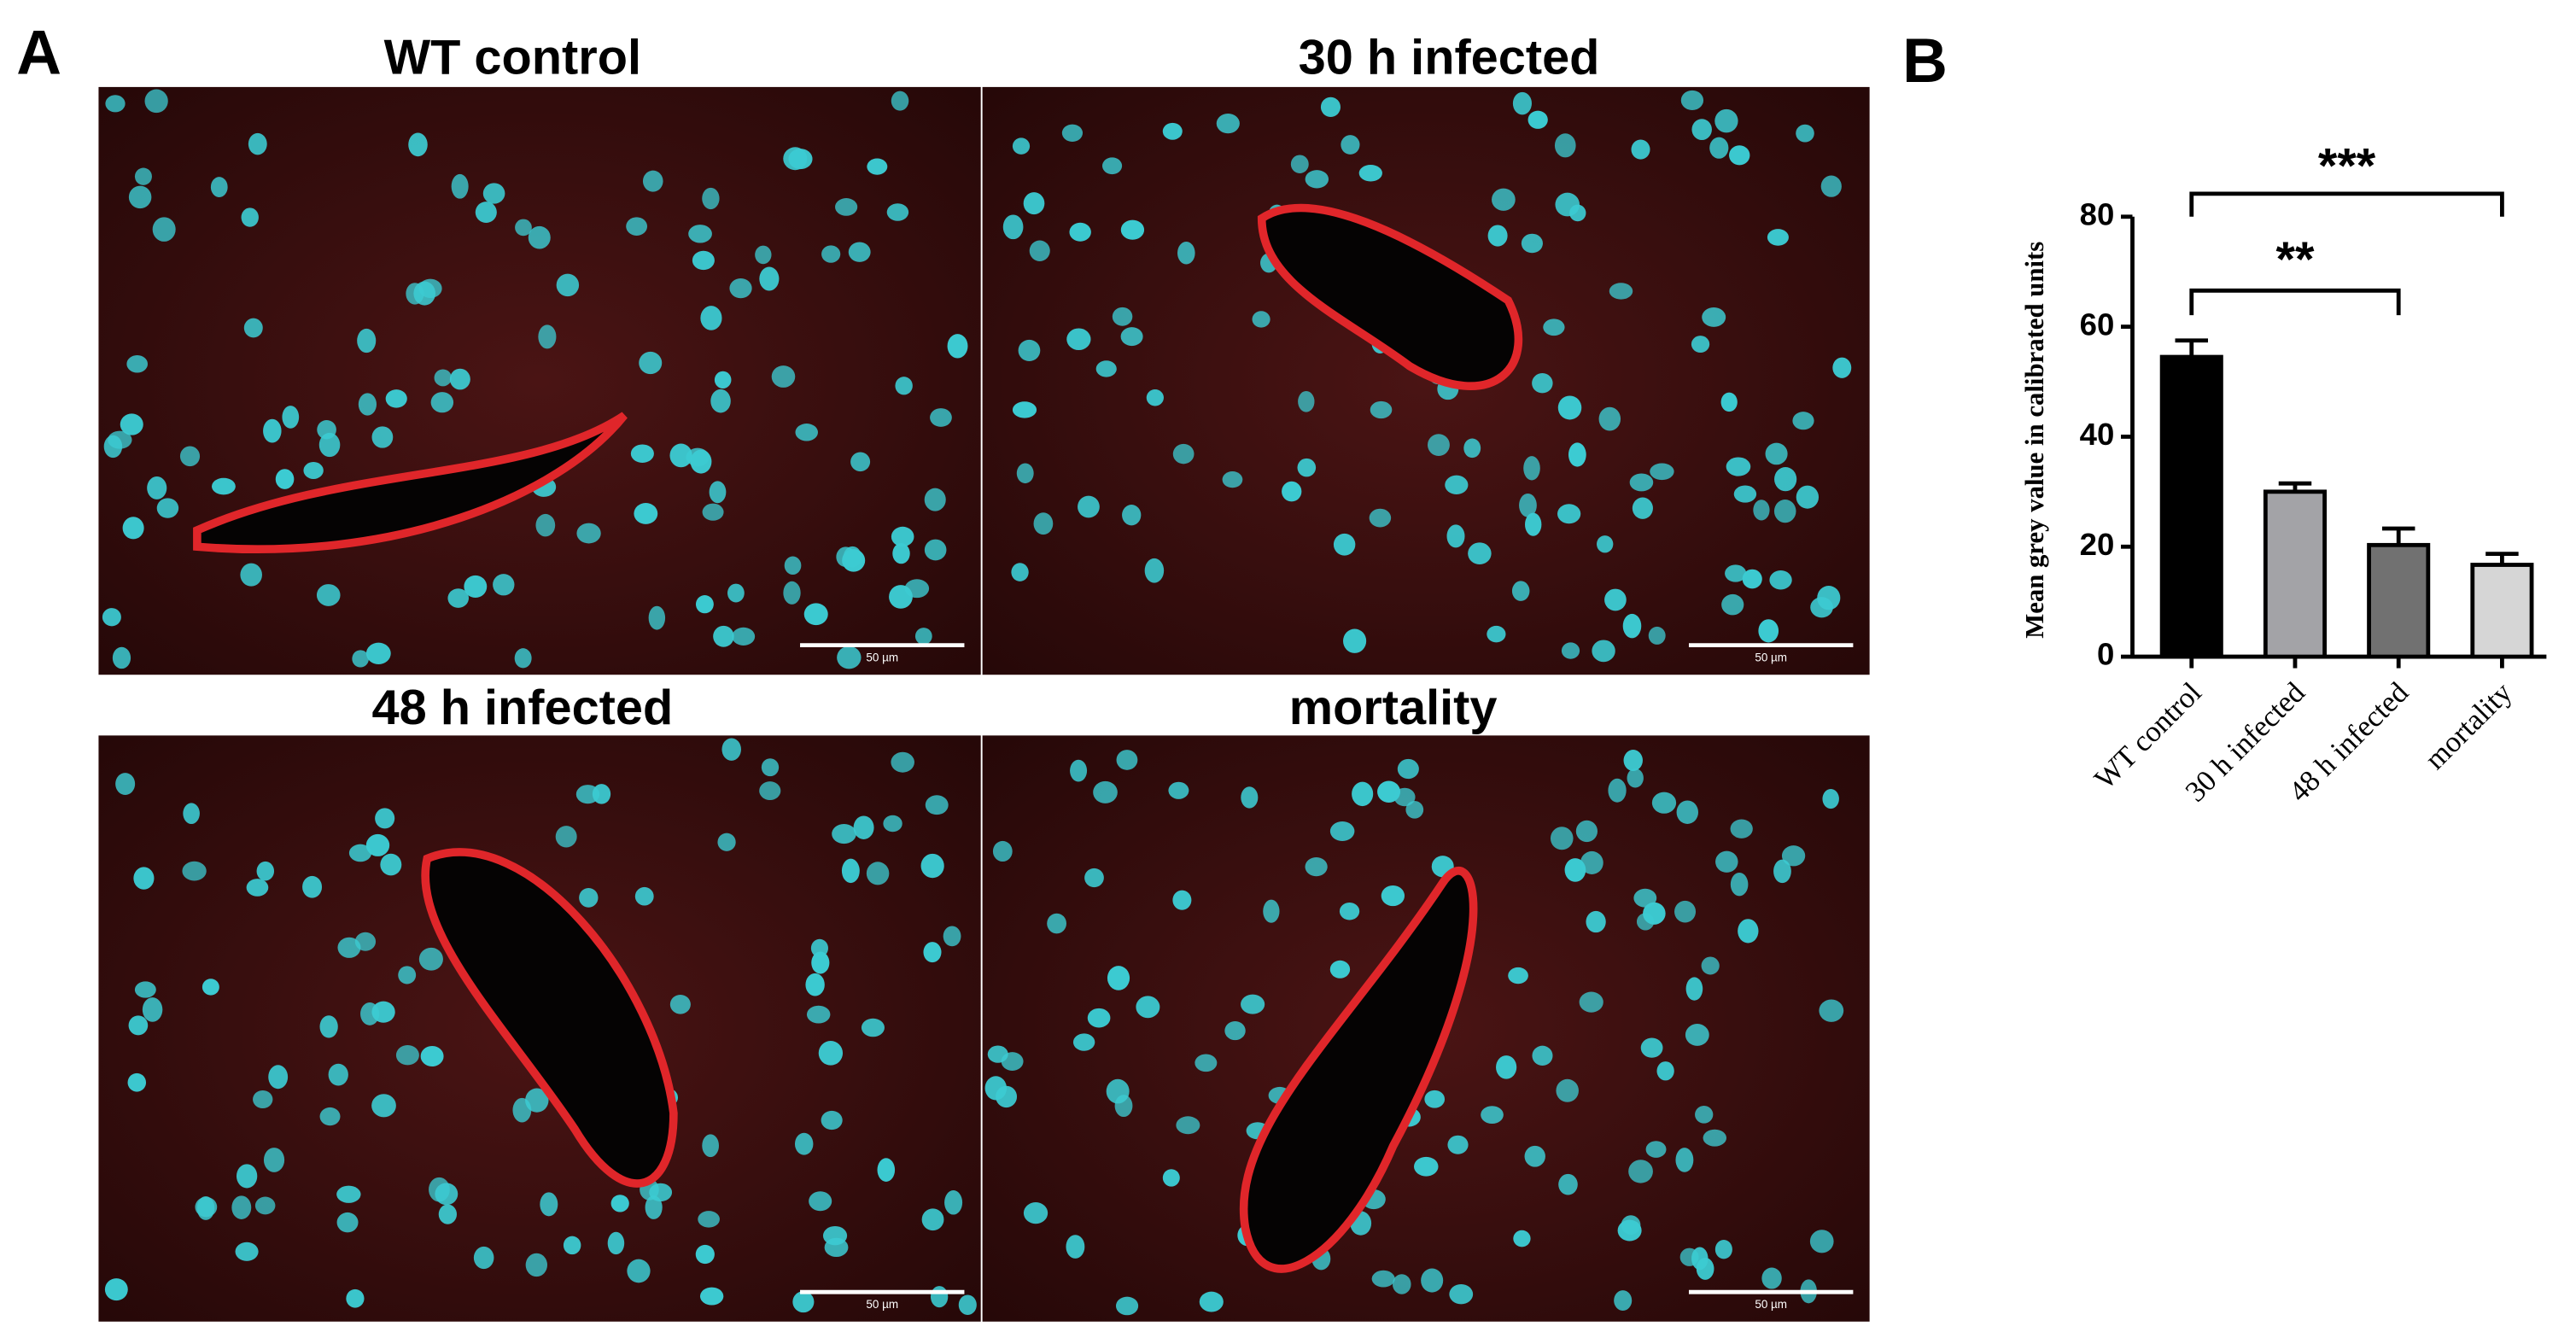  What do you see at coordinates (2502, 611) in the screenshot?
I see `bar` at bounding box center [2502, 611].